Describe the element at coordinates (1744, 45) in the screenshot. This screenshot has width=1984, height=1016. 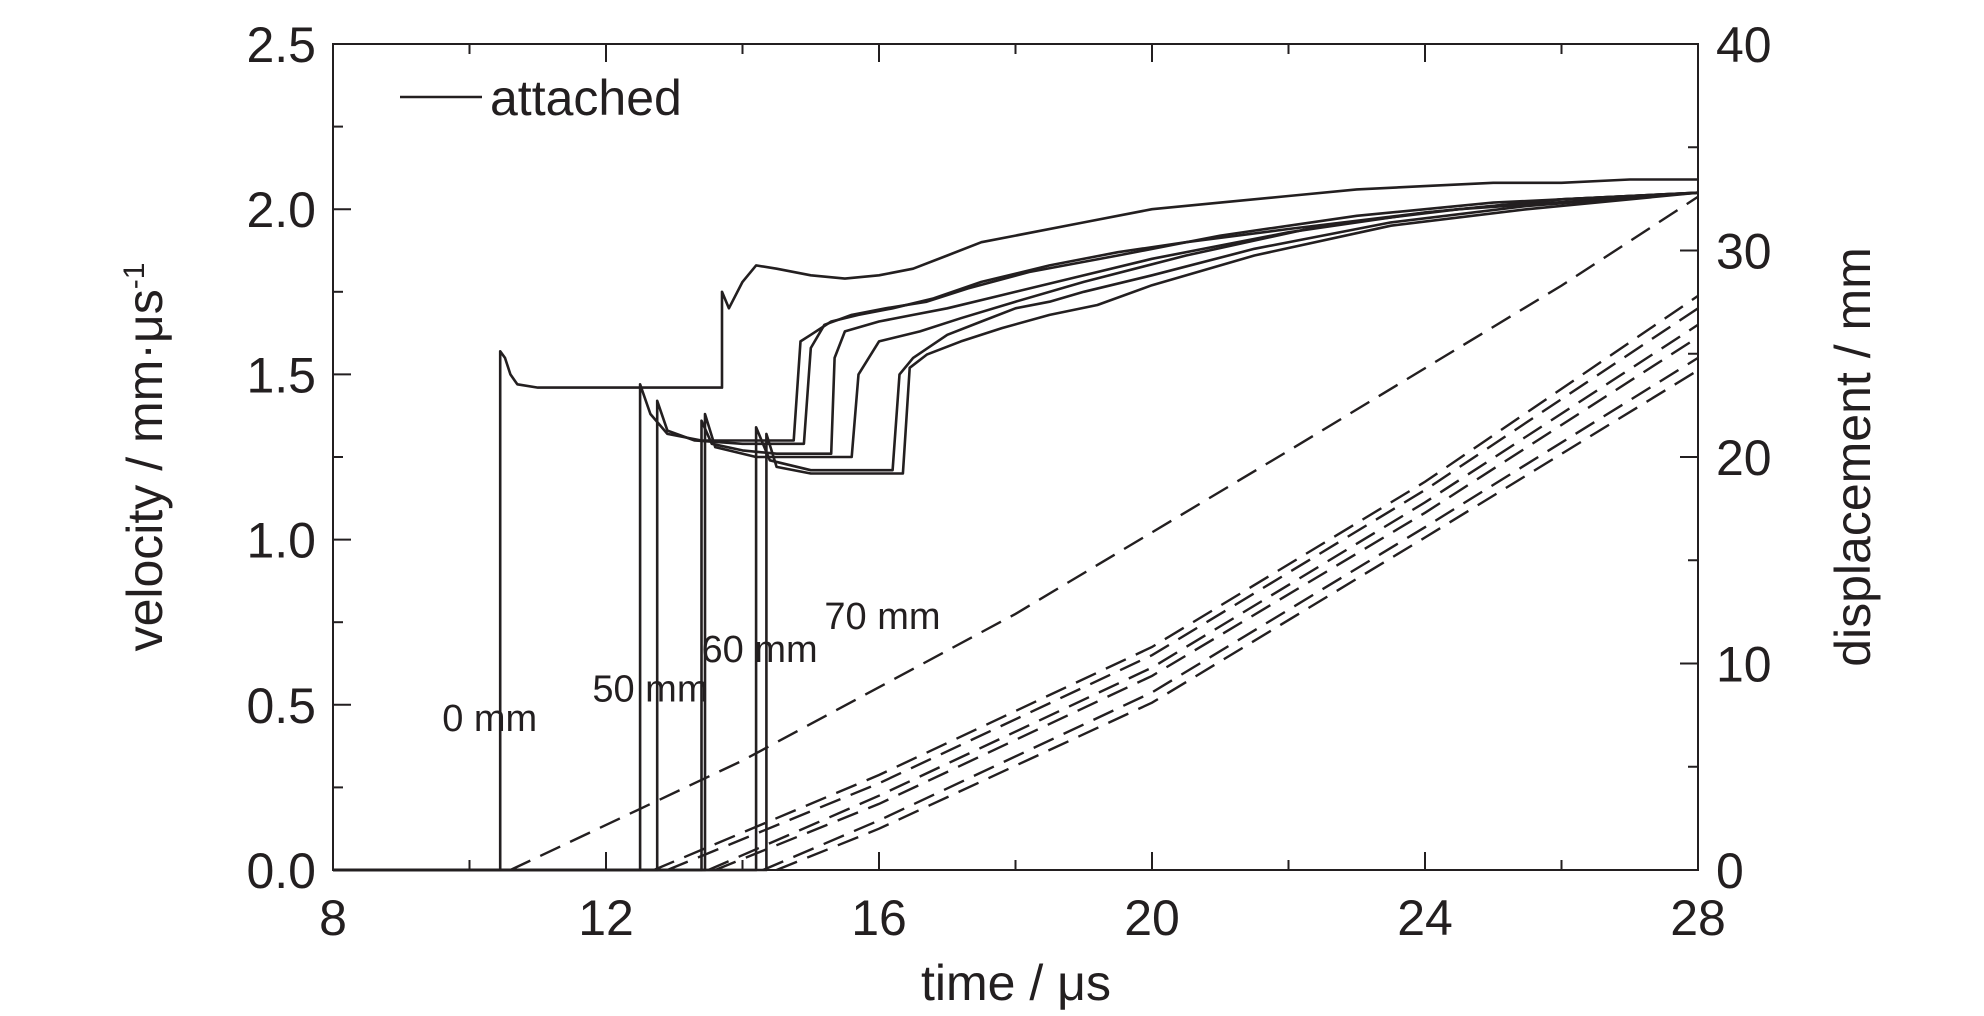
I see `y-right-tick-label: 40` at that location.